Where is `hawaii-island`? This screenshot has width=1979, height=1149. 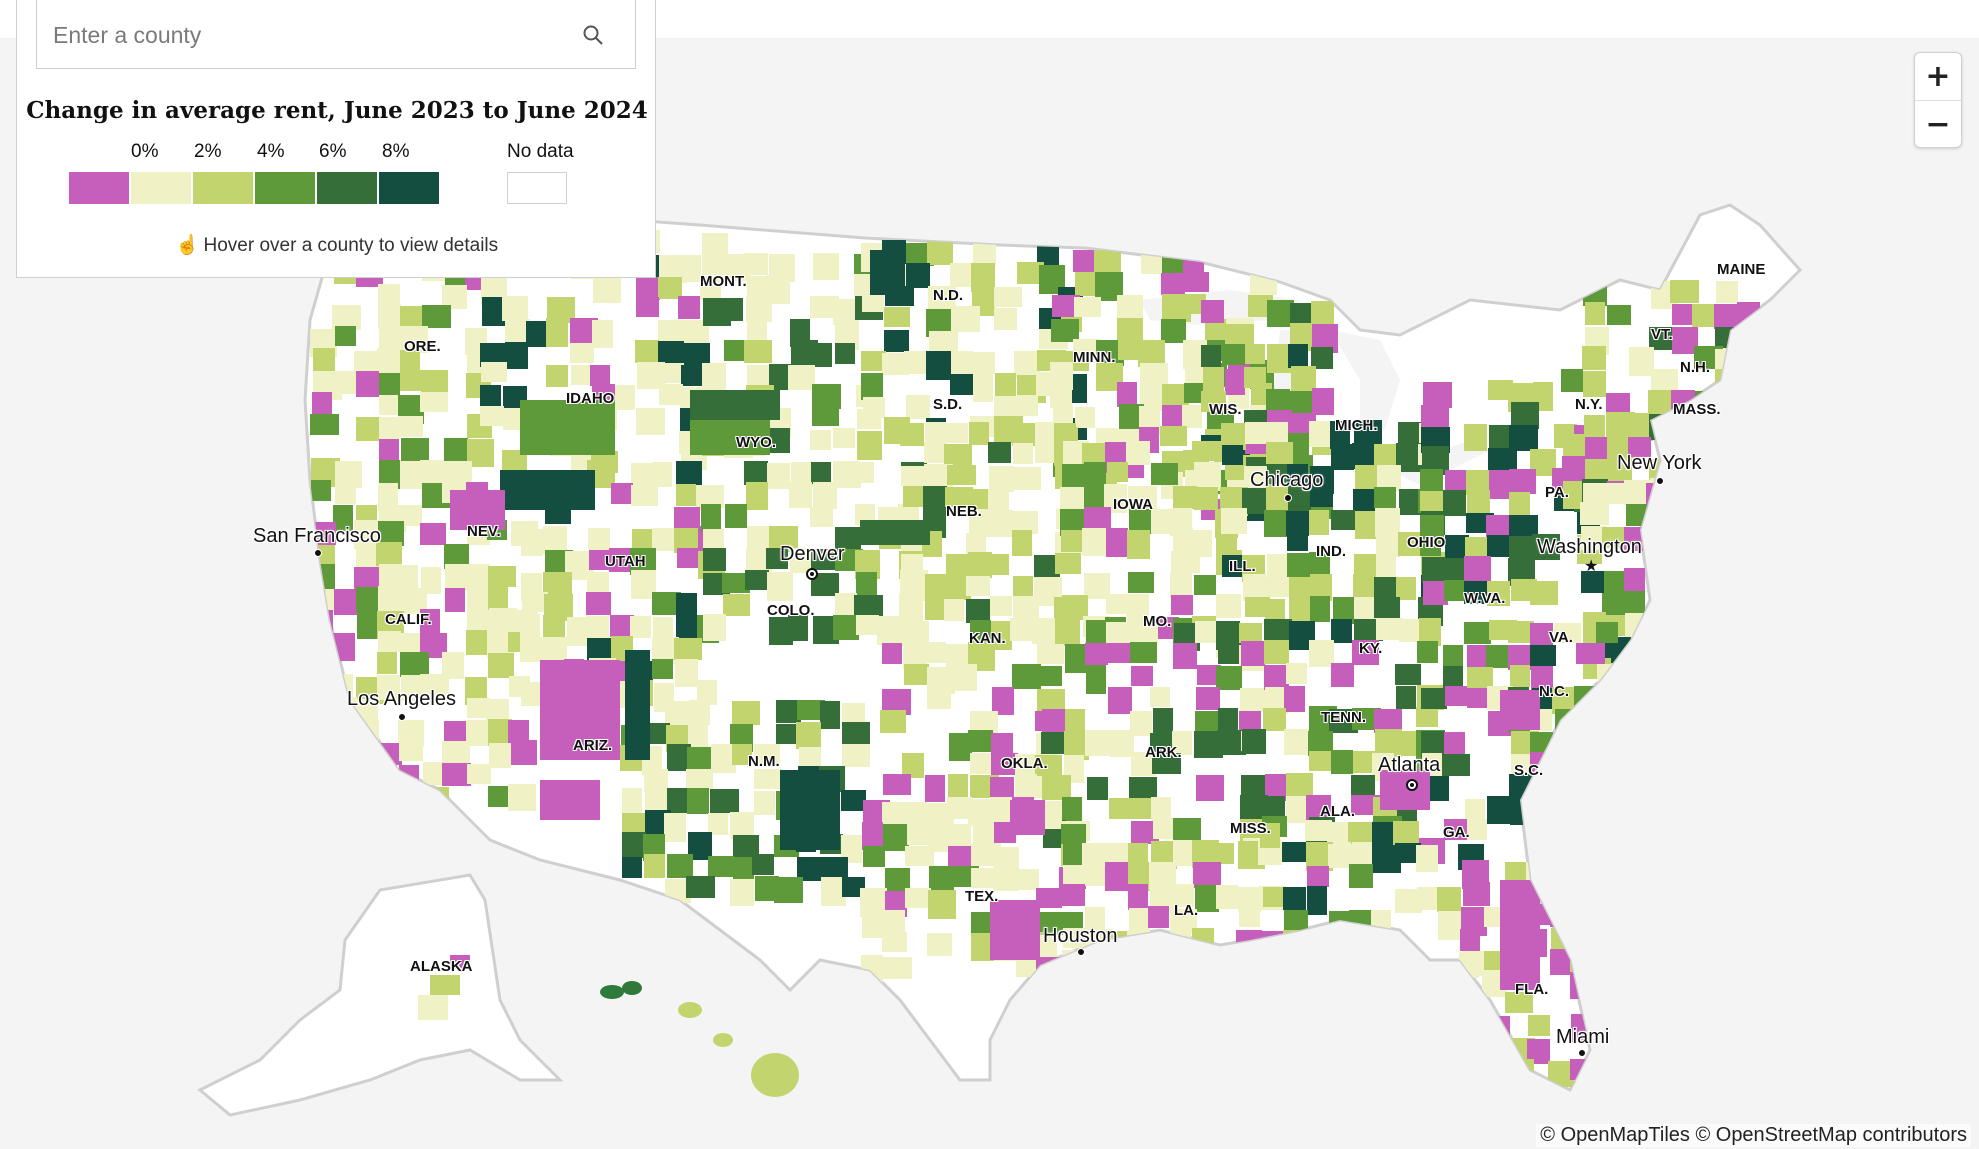 hawaii-island is located at coordinates (612, 992).